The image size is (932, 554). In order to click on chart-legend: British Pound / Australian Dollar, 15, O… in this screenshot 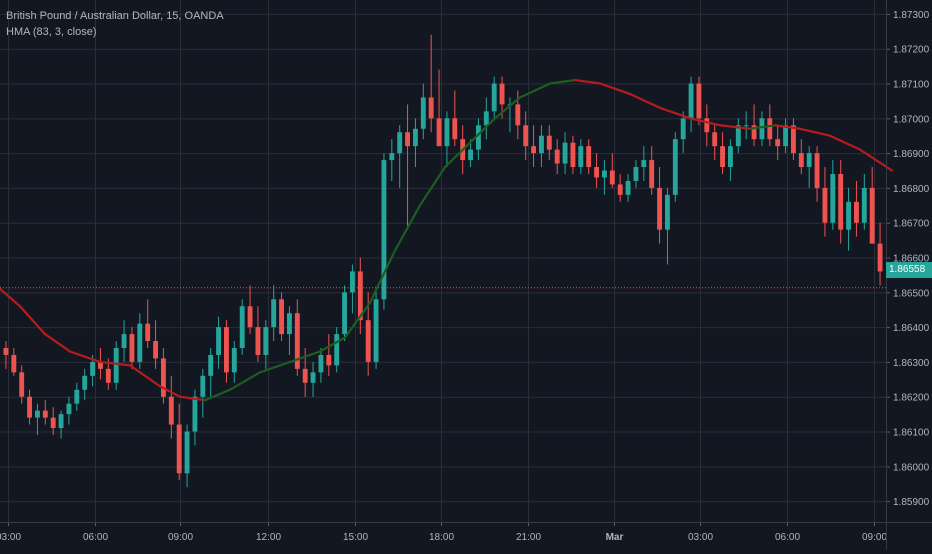, I will do `click(115, 24)`.